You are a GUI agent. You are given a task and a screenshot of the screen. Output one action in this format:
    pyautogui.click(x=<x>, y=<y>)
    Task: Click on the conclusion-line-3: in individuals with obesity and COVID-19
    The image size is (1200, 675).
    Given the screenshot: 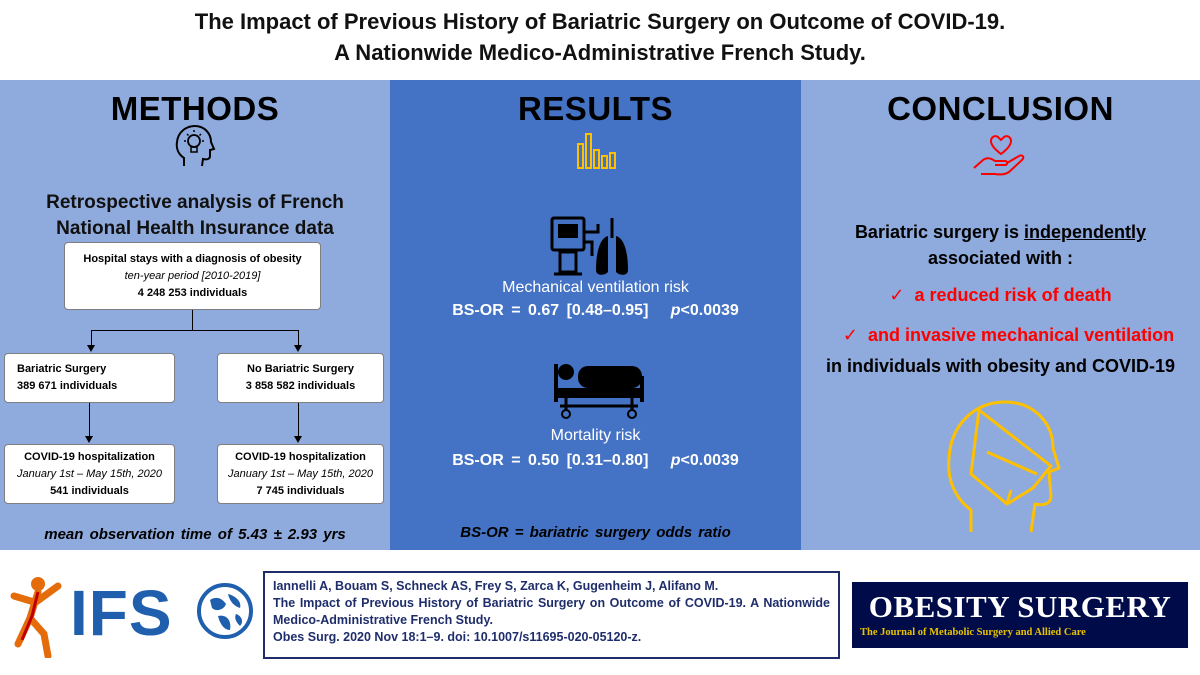 What is the action you would take?
    pyautogui.click(x=1000, y=366)
    